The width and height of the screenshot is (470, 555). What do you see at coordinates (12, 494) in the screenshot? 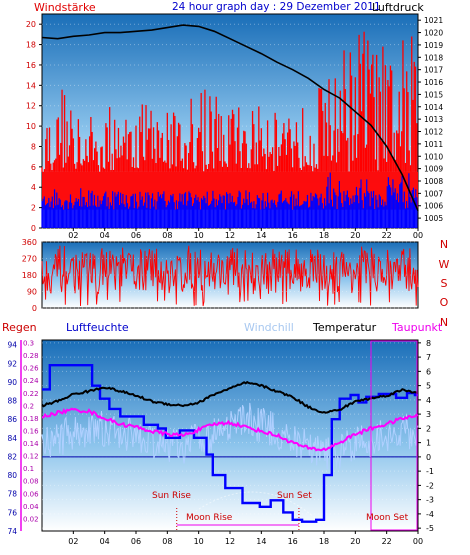
I see `humidity-tick-label: 78` at bounding box center [12, 494].